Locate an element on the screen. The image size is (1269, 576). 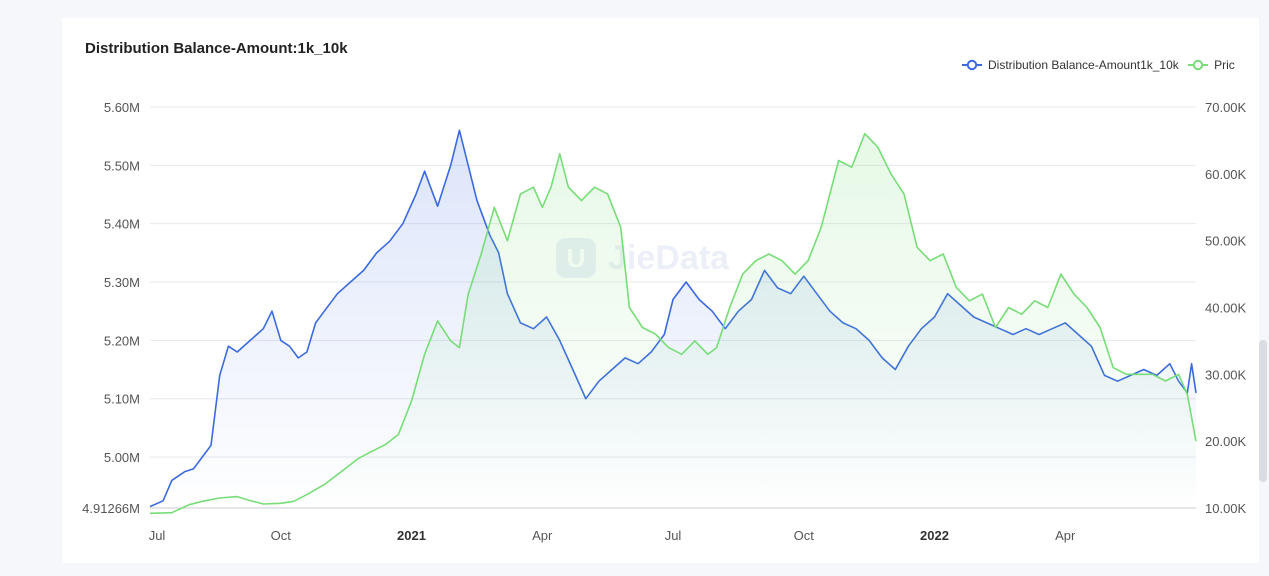
y-right-tick-label: 40.00K is located at coordinates (1226, 308).